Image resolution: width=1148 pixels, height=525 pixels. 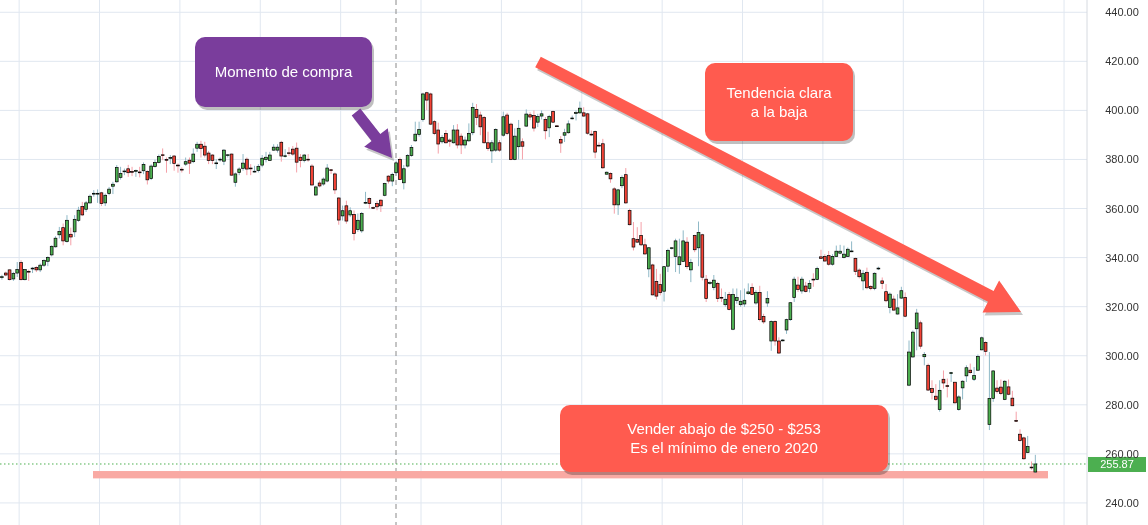 What do you see at coordinates (283, 71) in the screenshot?
I see `annotation: Momento de compra` at bounding box center [283, 71].